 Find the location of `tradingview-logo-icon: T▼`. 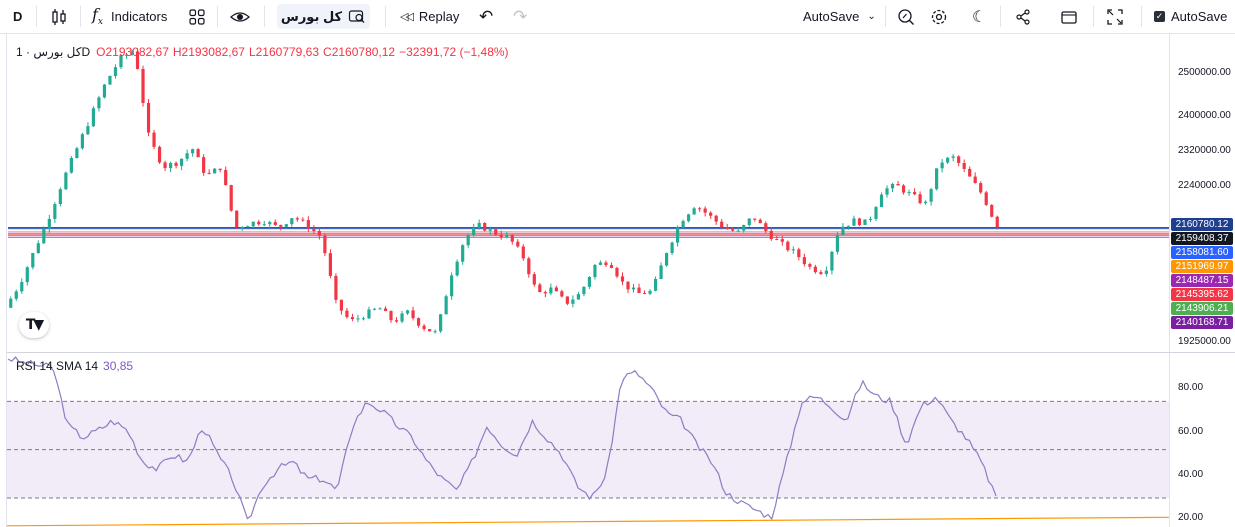

tradingview-logo-icon: T▼ is located at coordinates (34, 325).